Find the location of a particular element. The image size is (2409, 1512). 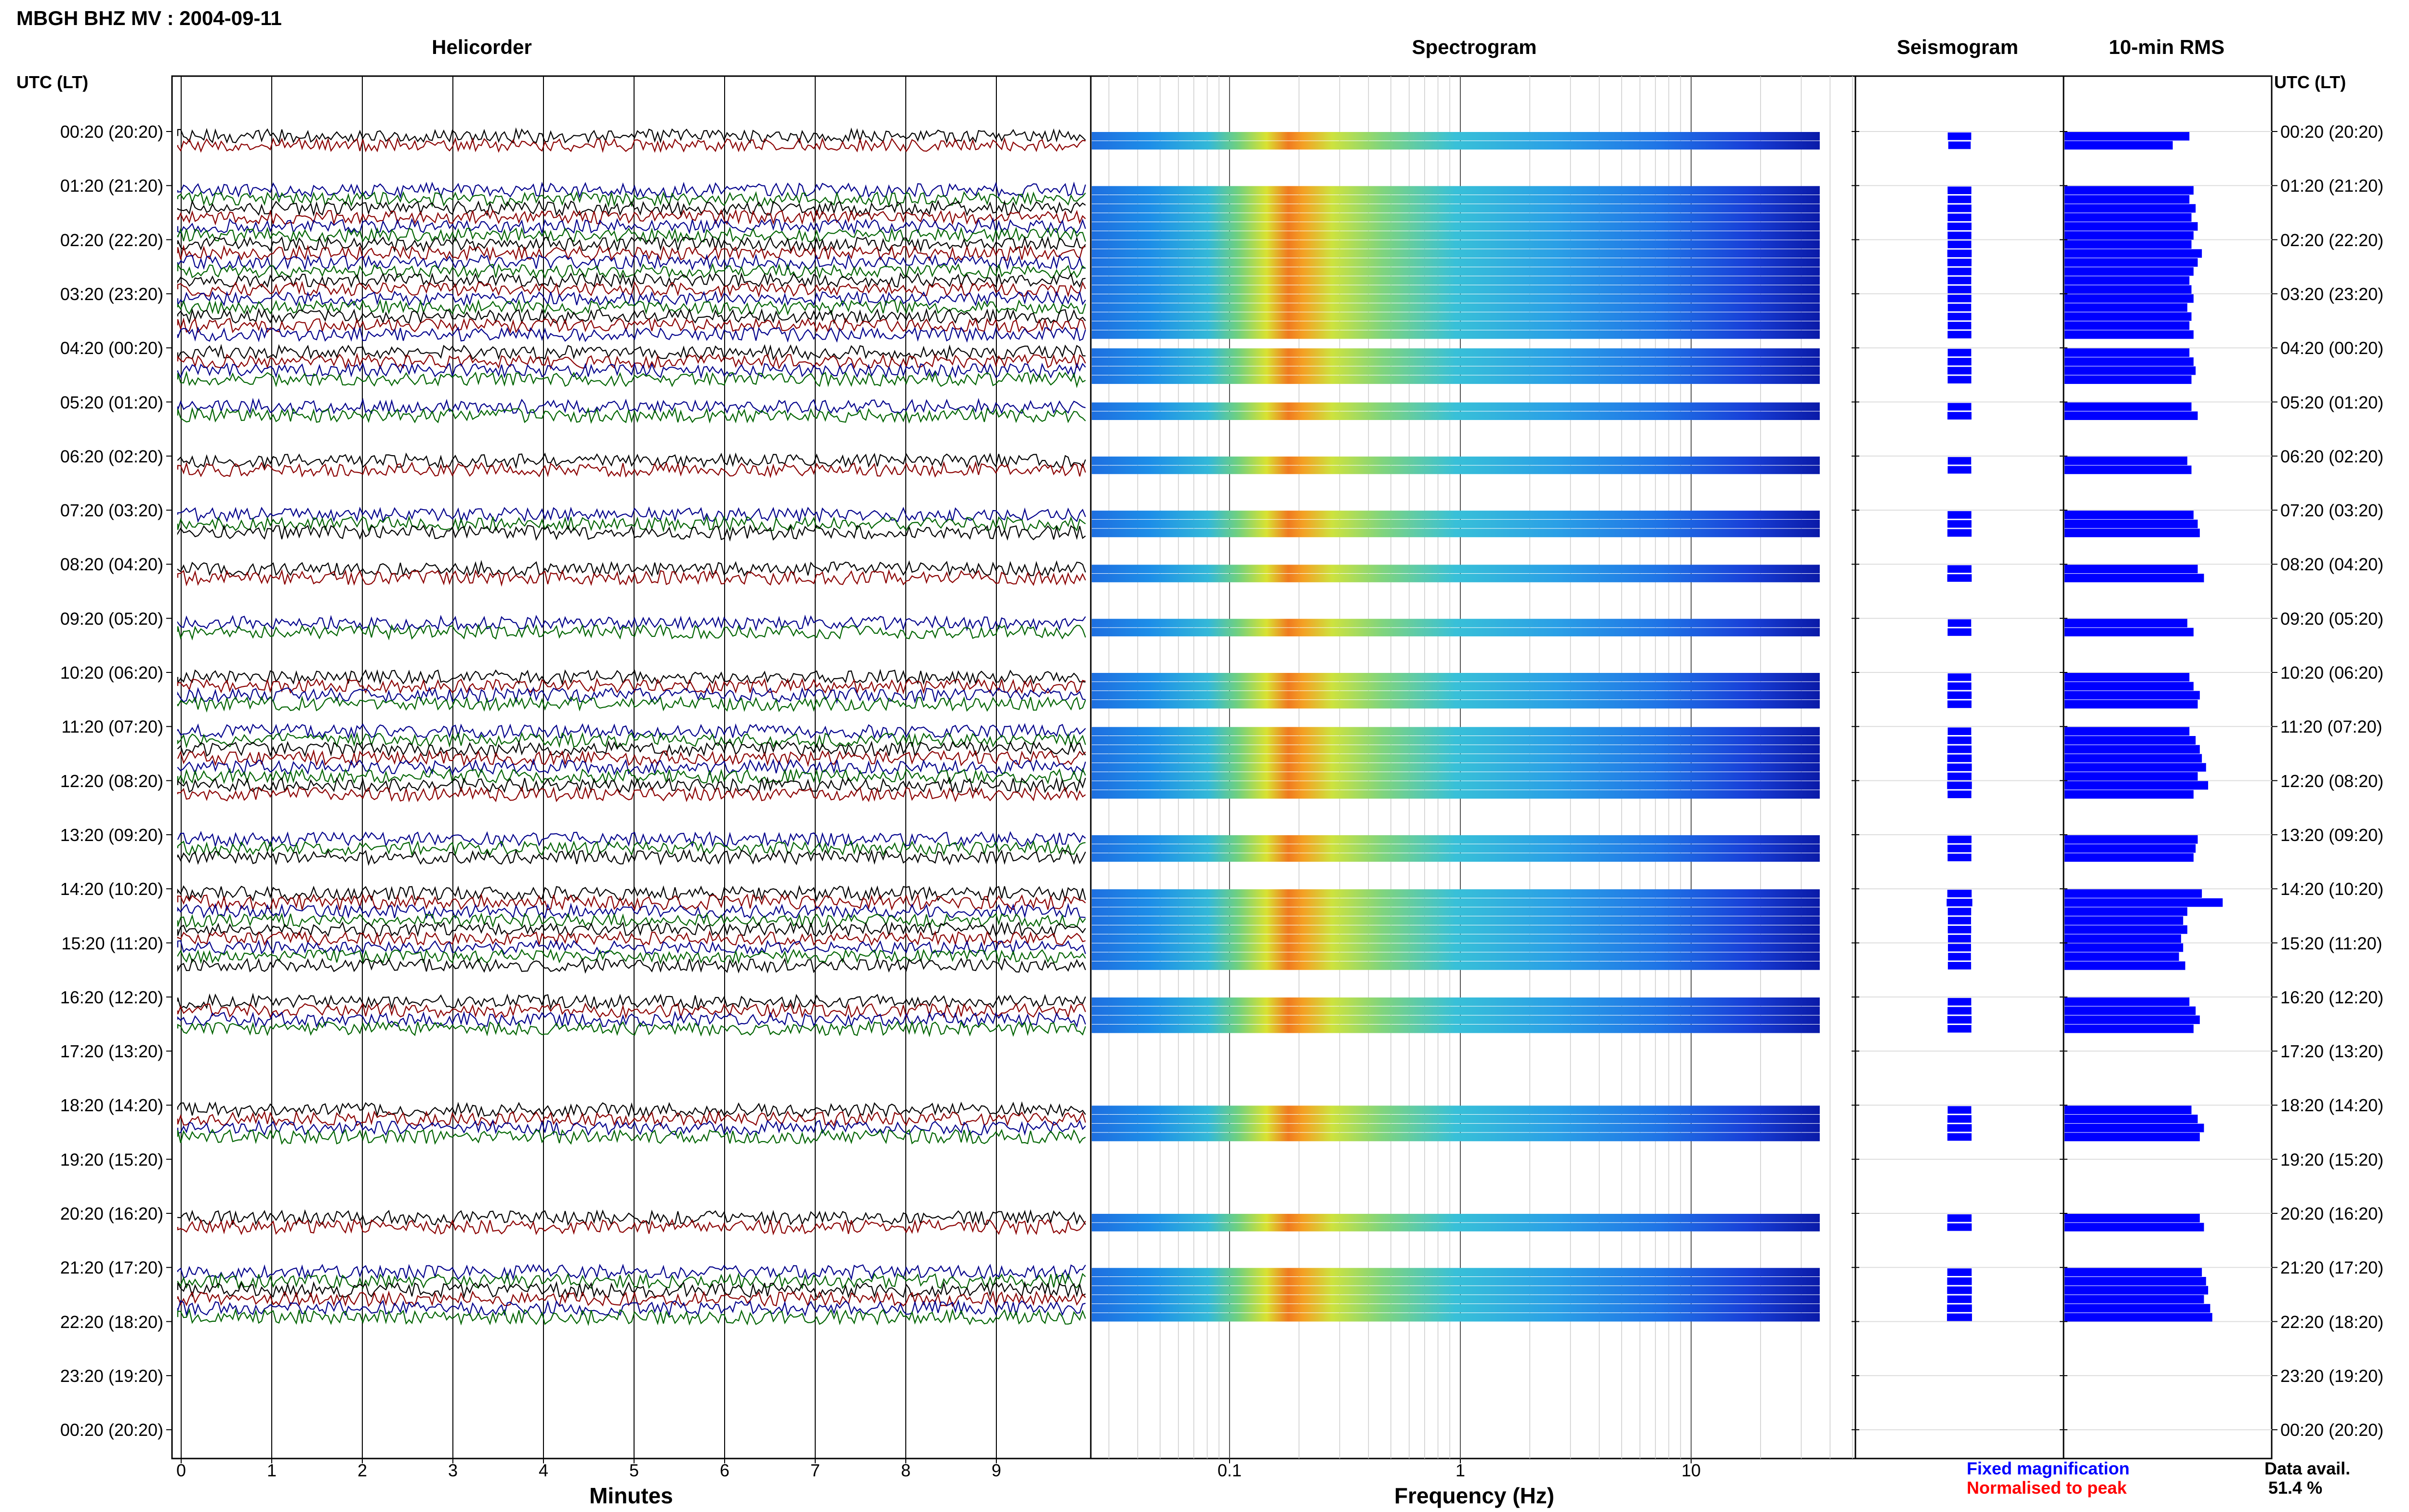

hour-label-left: 22:20 (18:20) is located at coordinates (111, 1322).